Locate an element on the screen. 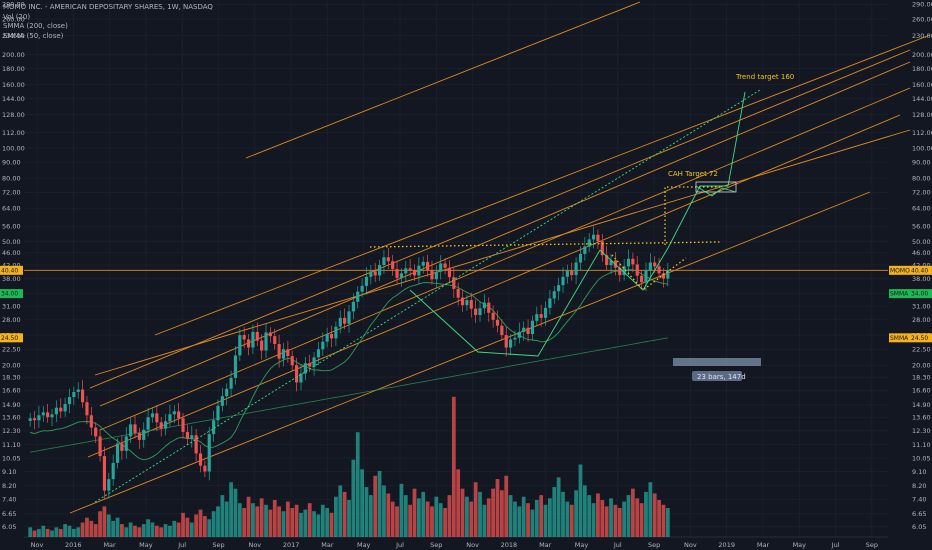 Image resolution: width=932 pixels, height=550 pixels. y-tick-label-right: 144.00 is located at coordinates (922, 99).